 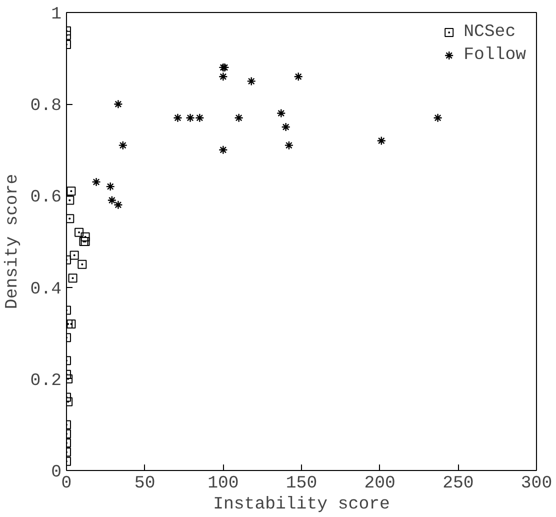 I want to click on legend-label: Follow, so click(x=495, y=55).